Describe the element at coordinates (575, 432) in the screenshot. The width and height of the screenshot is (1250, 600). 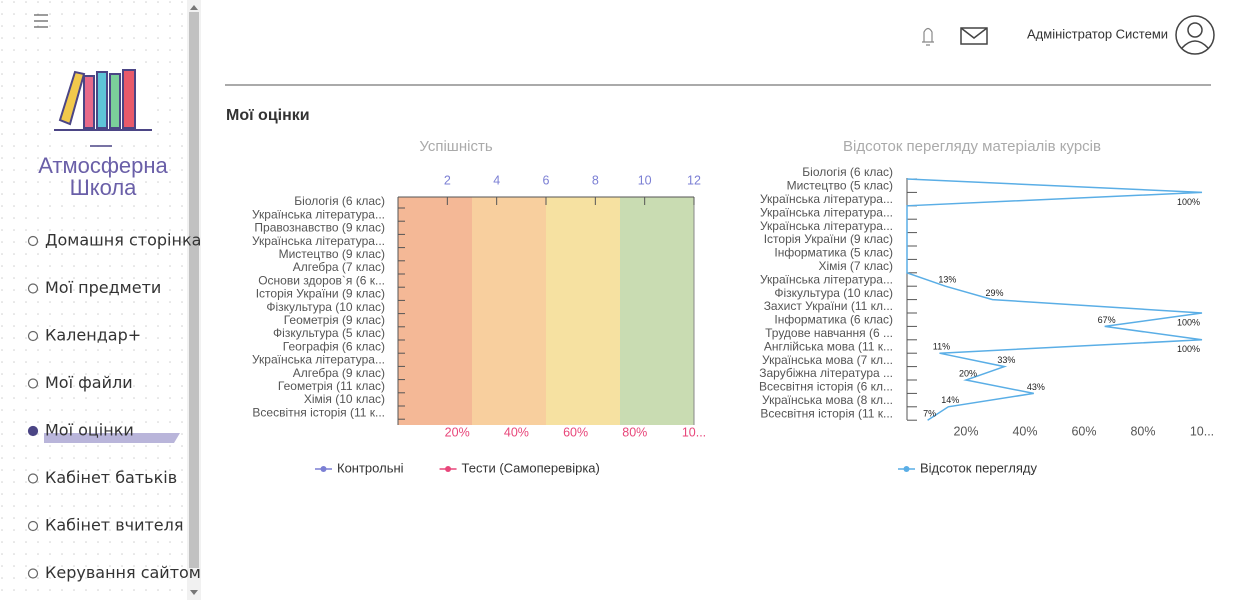
I see `x2-tick-label: 60%` at that location.